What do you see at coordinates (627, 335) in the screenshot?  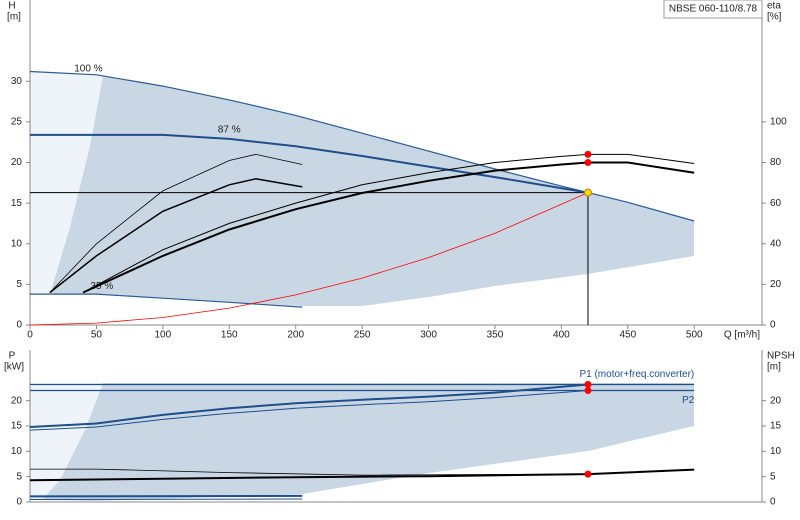 I see `x-tick-label: 450` at bounding box center [627, 335].